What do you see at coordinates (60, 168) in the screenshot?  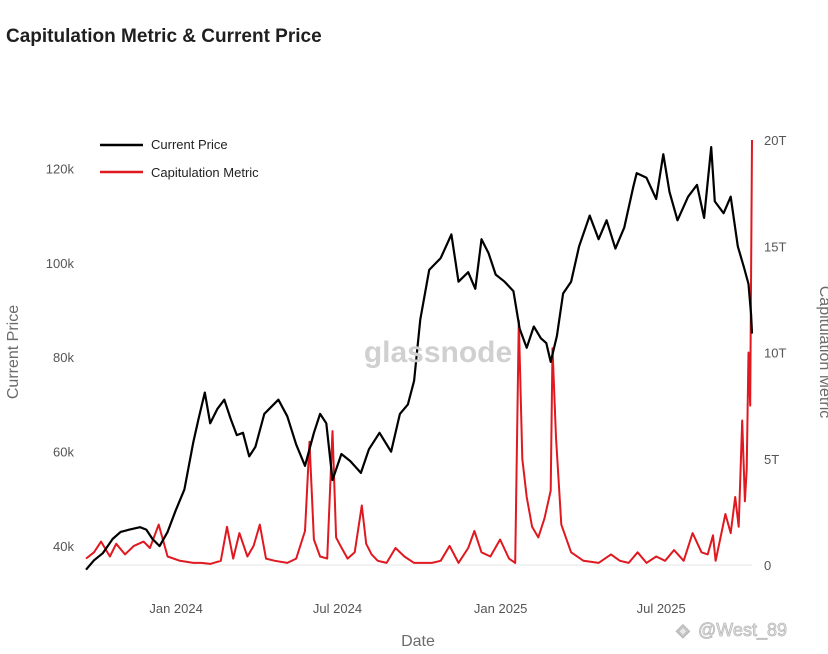 I see `y-tick-label: 120k` at bounding box center [60, 168].